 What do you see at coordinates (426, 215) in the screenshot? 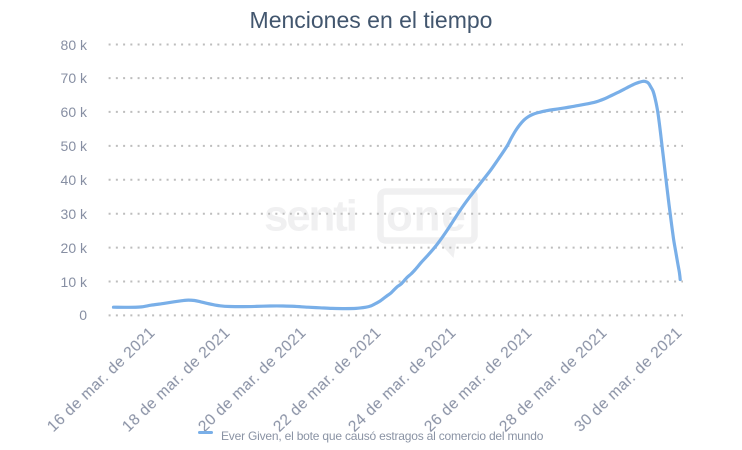
I see `svg-text: one` at bounding box center [426, 215].